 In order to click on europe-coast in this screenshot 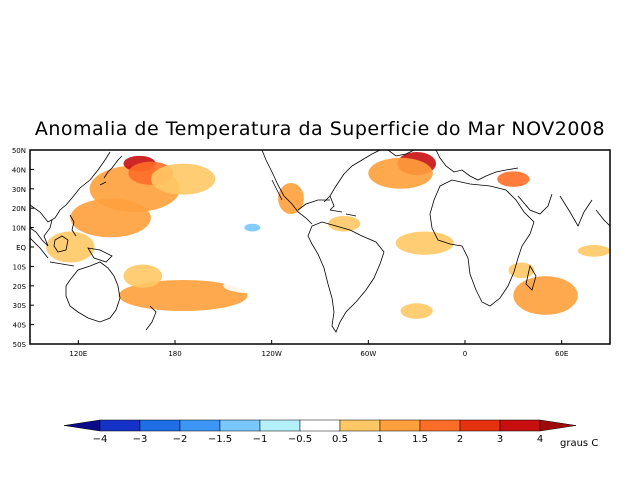, I will do `click(477, 165)`.